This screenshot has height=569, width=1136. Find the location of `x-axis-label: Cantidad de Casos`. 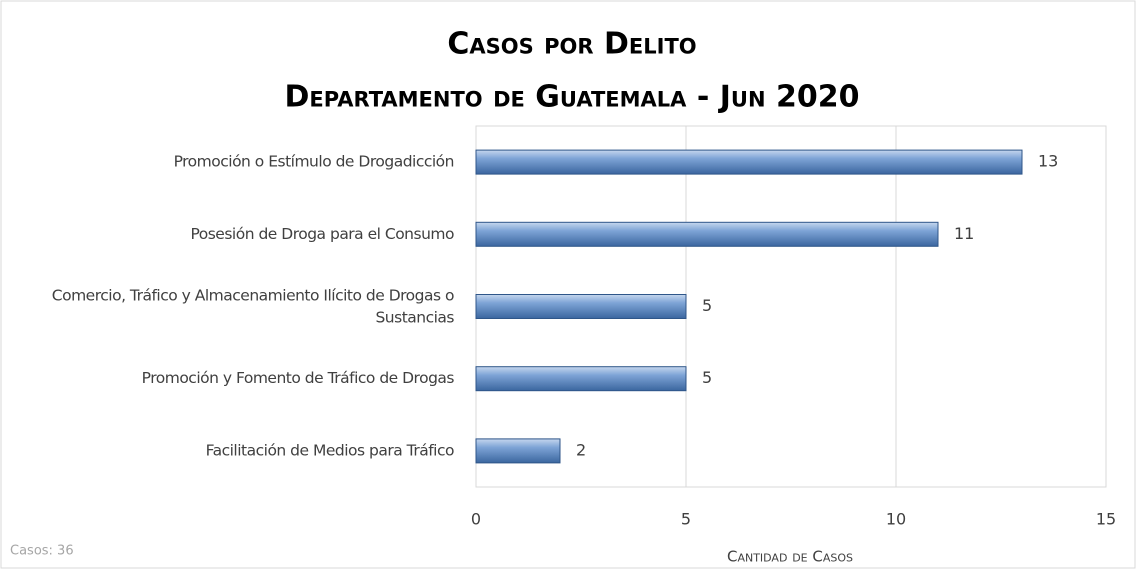

x-axis-label: Cantidad de Casos is located at coordinates (790, 557).